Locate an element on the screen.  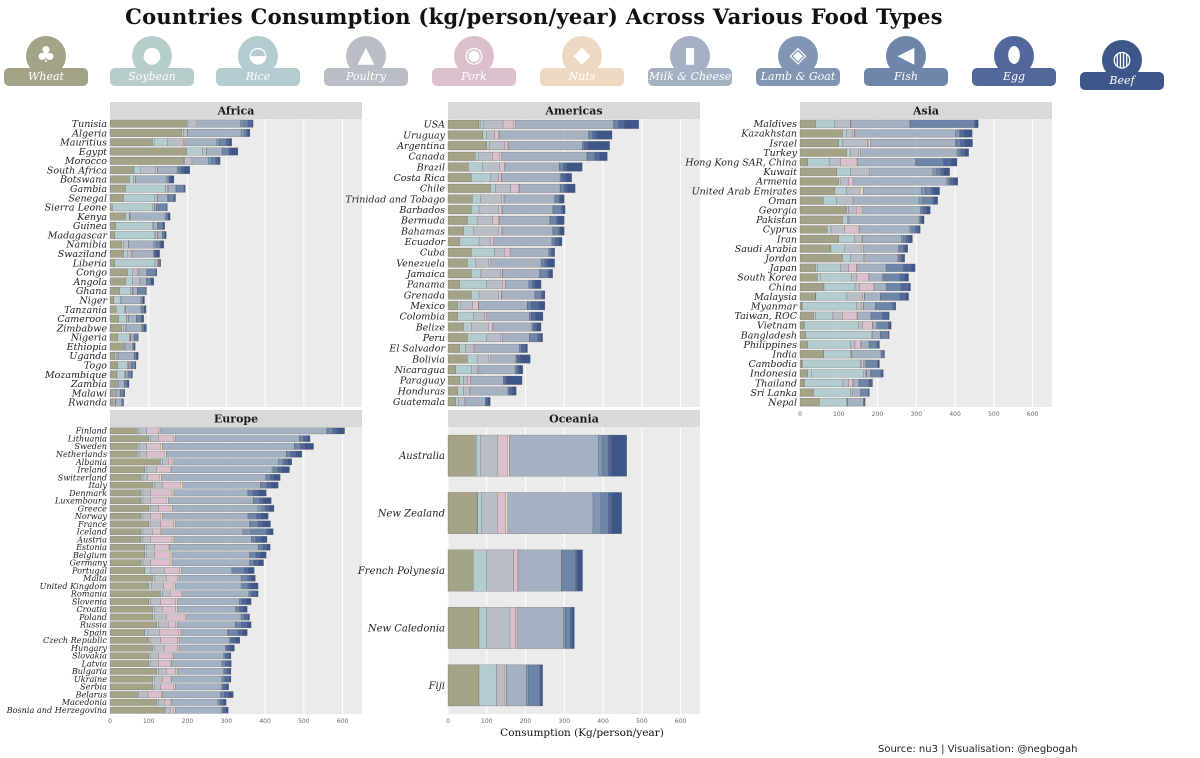
x-tick-label: 0 is located at coordinates (448, 721).